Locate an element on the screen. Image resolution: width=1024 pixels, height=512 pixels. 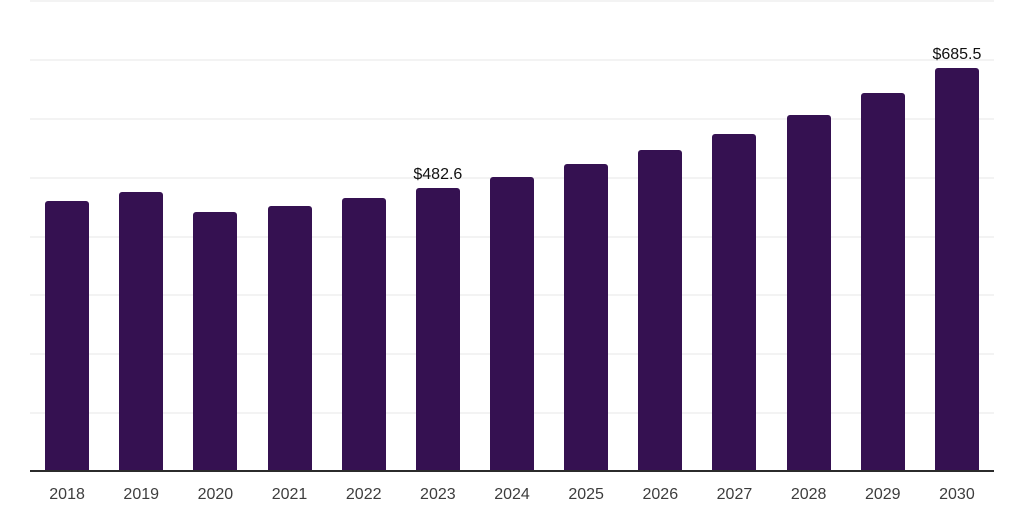
bar-2020 is located at coordinates (215, 342).